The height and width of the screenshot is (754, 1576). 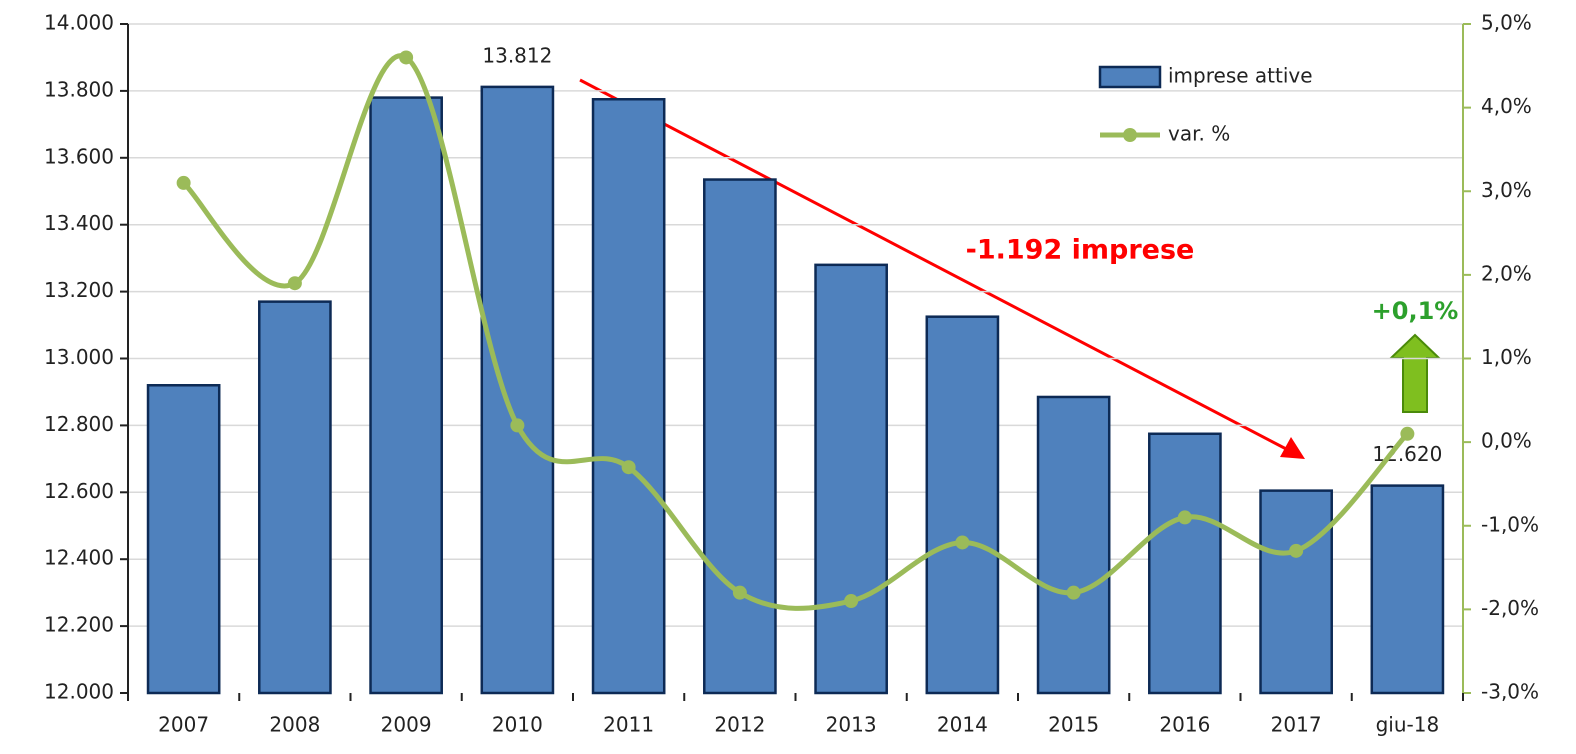 What do you see at coordinates (183, 725) in the screenshot?
I see `x-tick-label: 2007` at bounding box center [183, 725].